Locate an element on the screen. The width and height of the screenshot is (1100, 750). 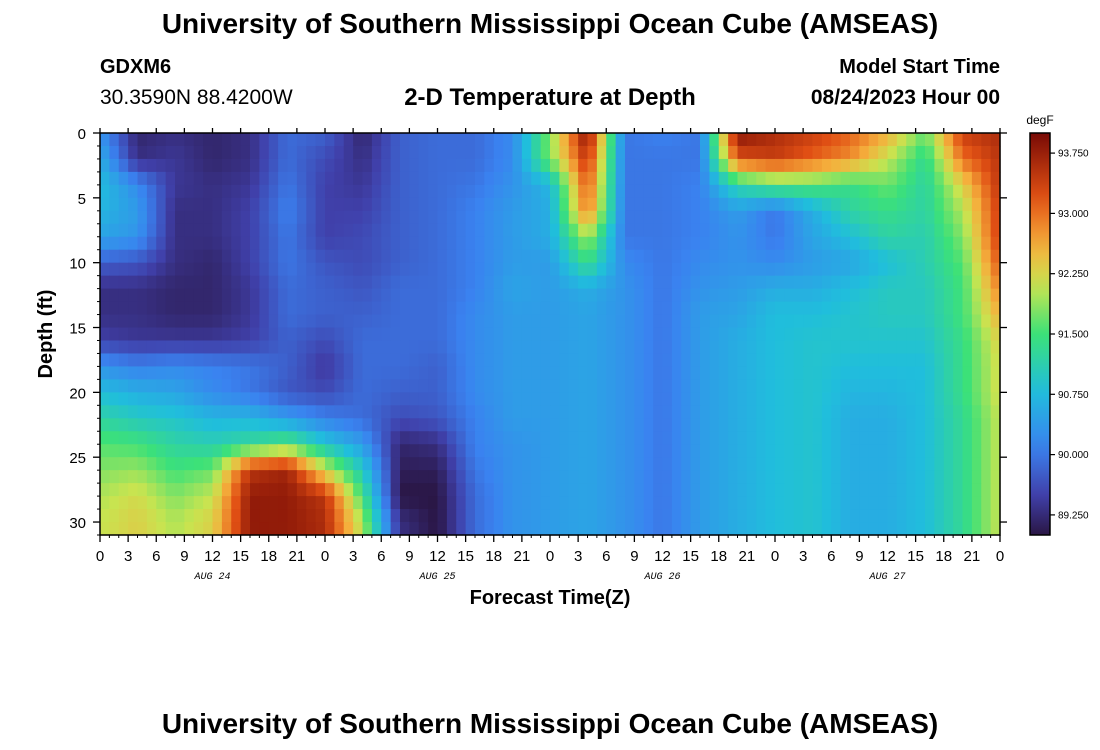
chart-subtitle: 2-D Temperature at Depth is located at coordinates (550, 97).